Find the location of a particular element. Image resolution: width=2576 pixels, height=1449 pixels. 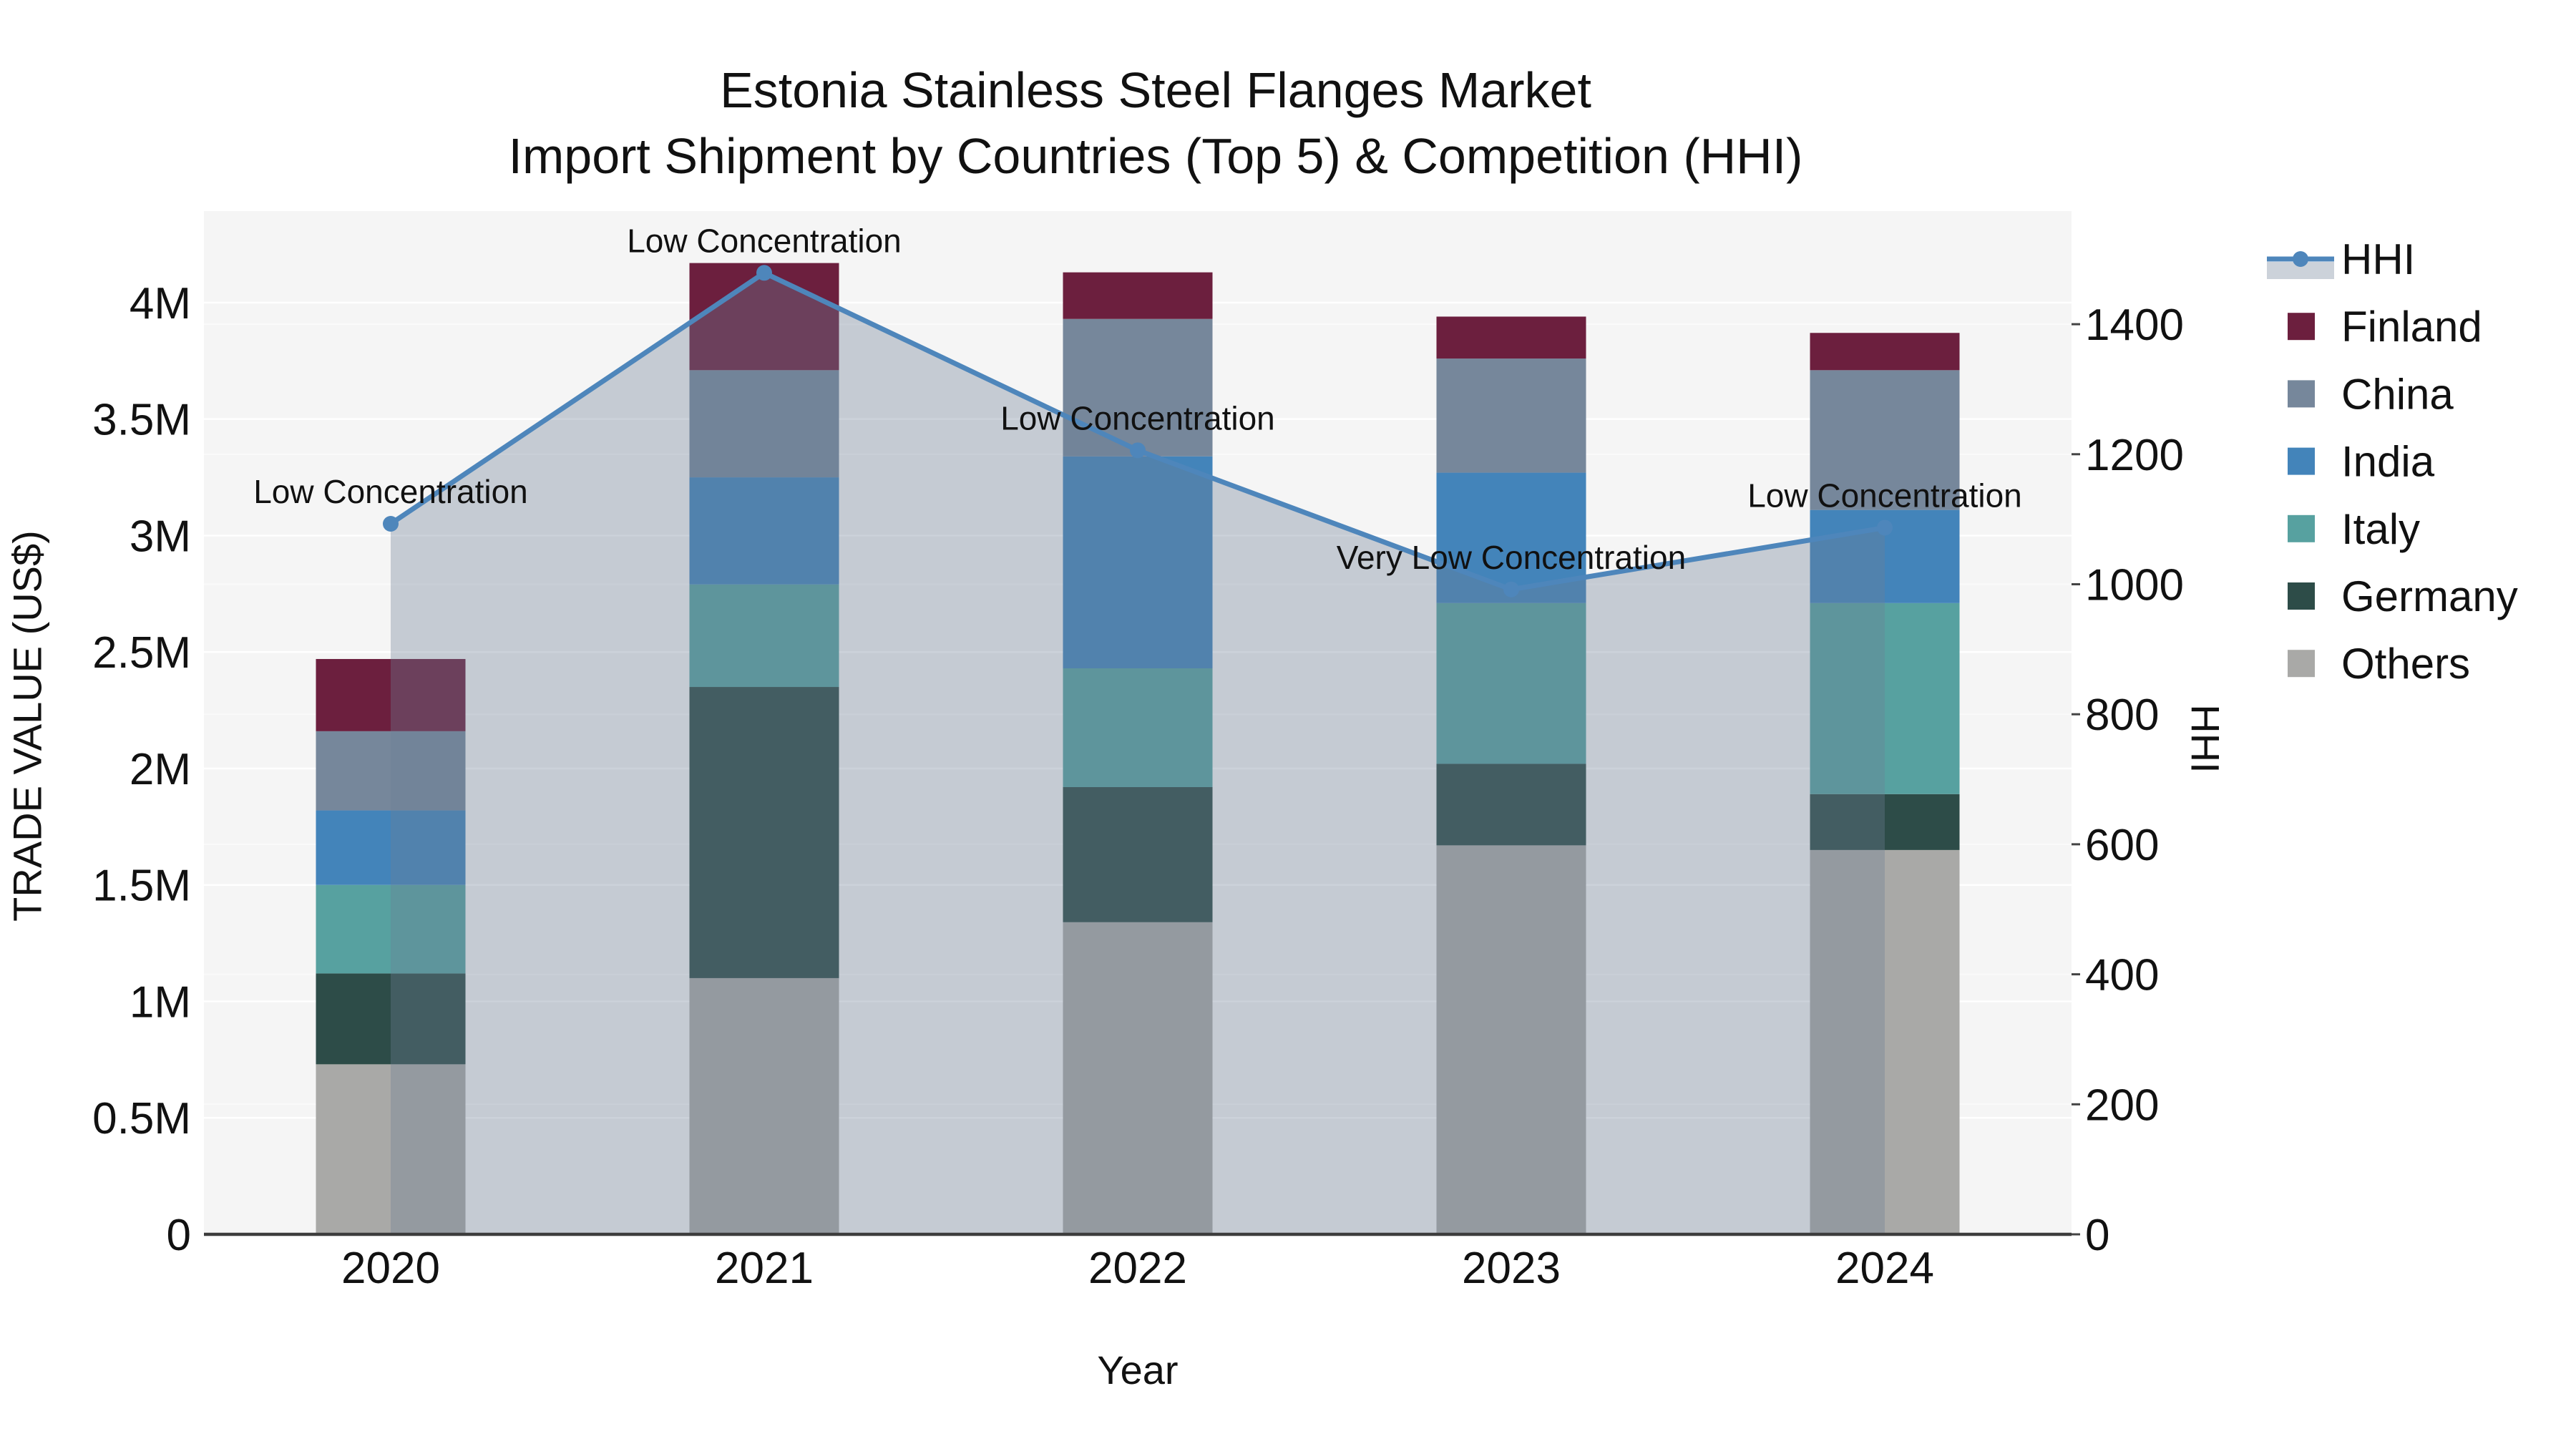

legend-label-hhi: HHI is located at coordinates (2378, 259).